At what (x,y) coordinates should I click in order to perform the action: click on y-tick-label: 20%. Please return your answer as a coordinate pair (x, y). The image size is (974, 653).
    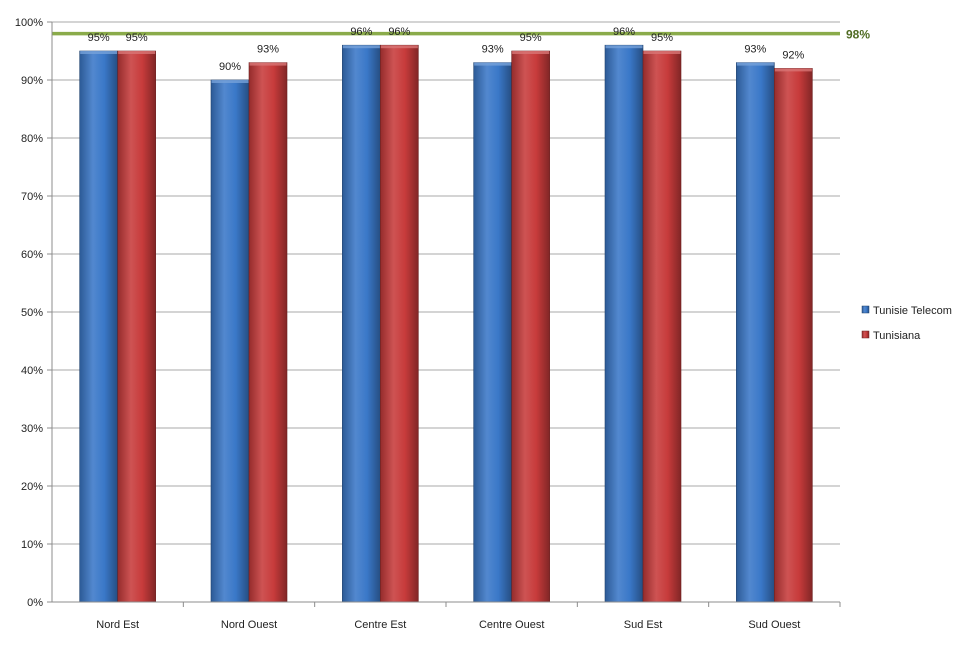
    Looking at the image, I should click on (32, 487).